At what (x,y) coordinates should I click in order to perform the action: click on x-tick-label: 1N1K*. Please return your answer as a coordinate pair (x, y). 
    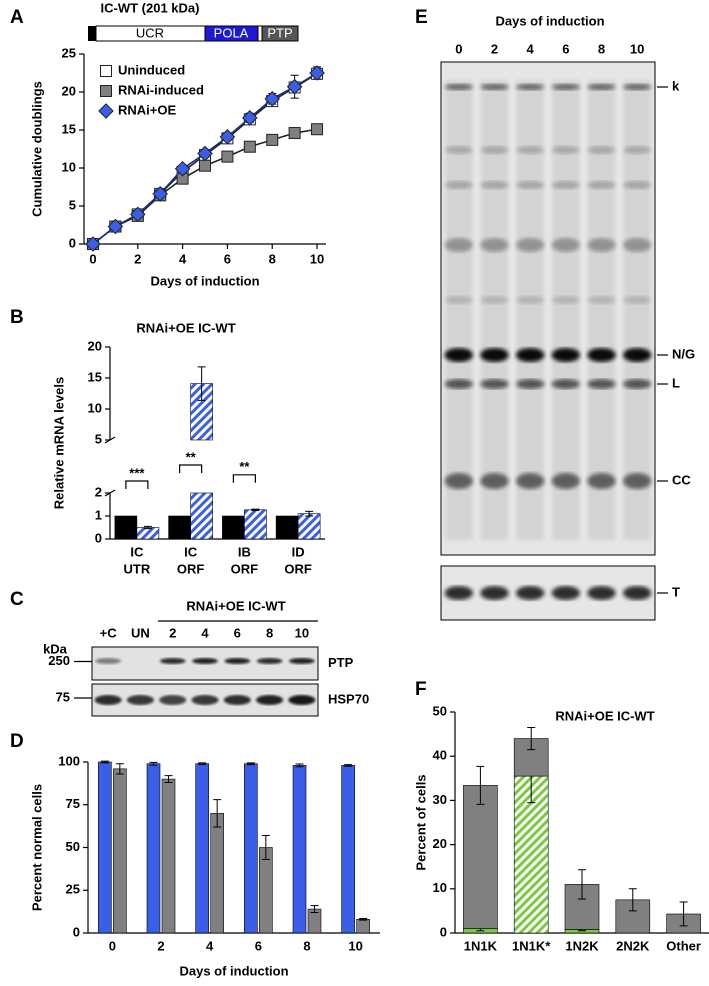
    Looking at the image, I should click on (531, 945).